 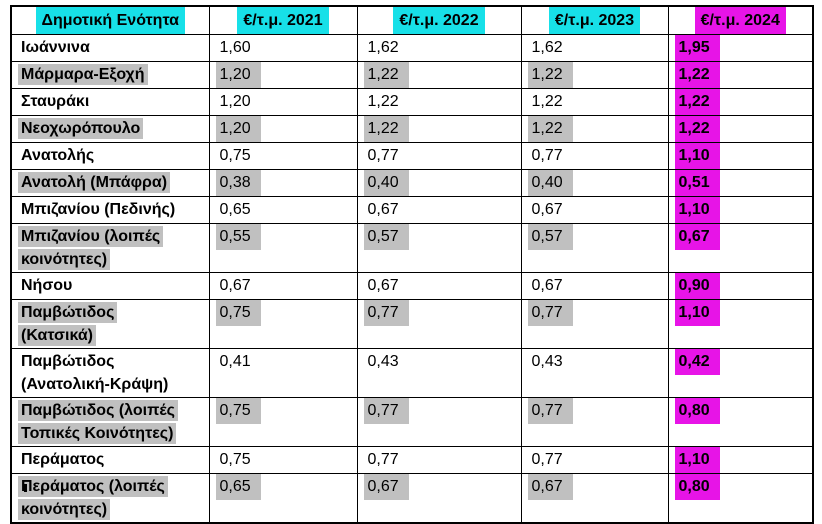 I want to click on value-2022-cell: 0,40, so click(x=439, y=183).